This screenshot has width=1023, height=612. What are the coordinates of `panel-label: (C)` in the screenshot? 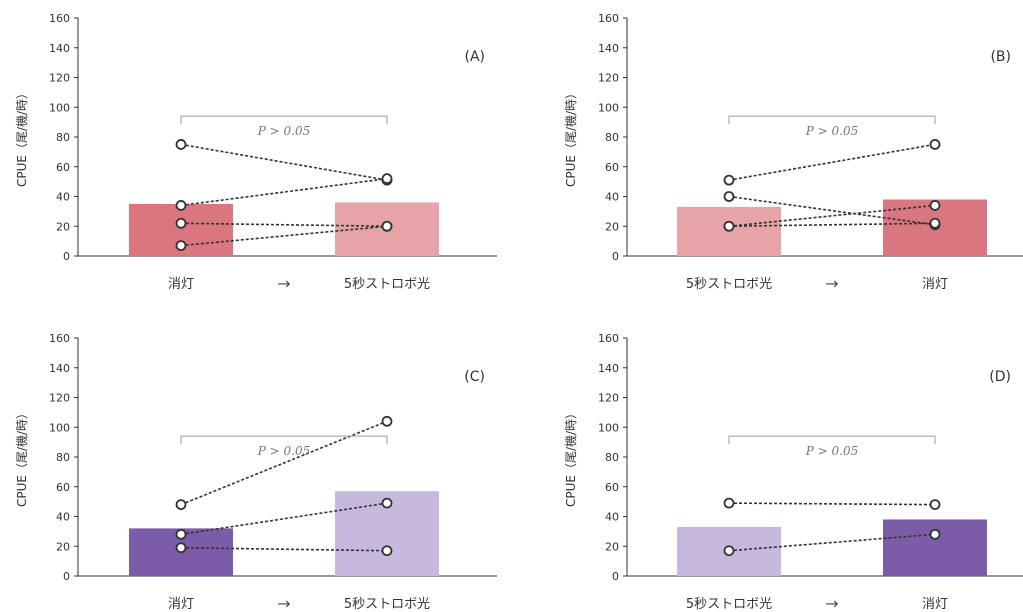 It's located at (474, 377).